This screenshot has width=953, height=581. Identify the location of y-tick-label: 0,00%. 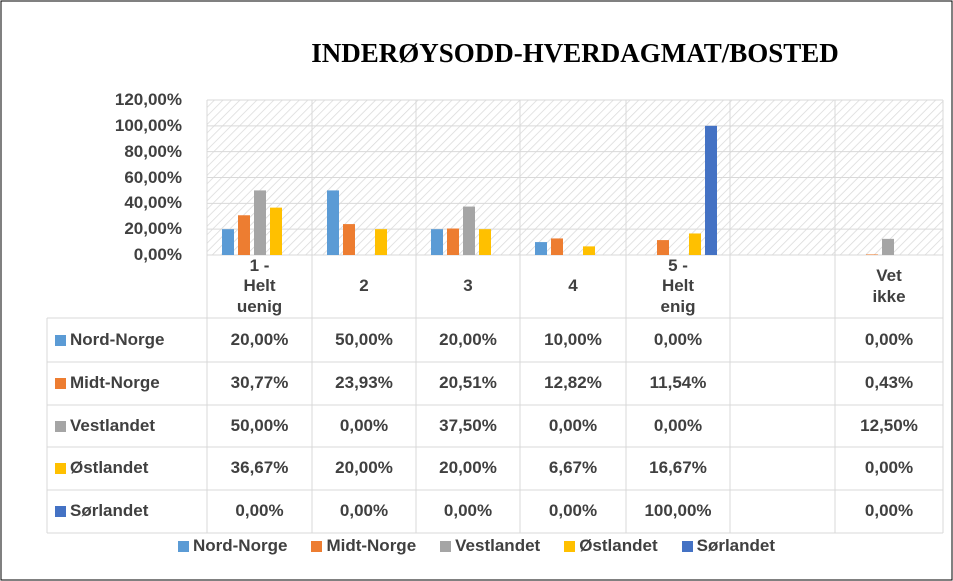
(157, 254).